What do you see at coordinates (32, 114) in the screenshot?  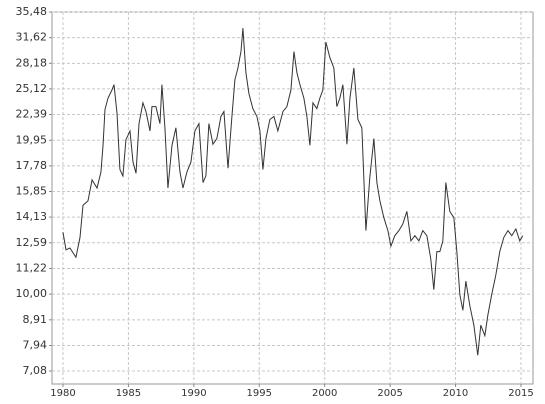 I see `y-tick-label: 22,39` at bounding box center [32, 114].